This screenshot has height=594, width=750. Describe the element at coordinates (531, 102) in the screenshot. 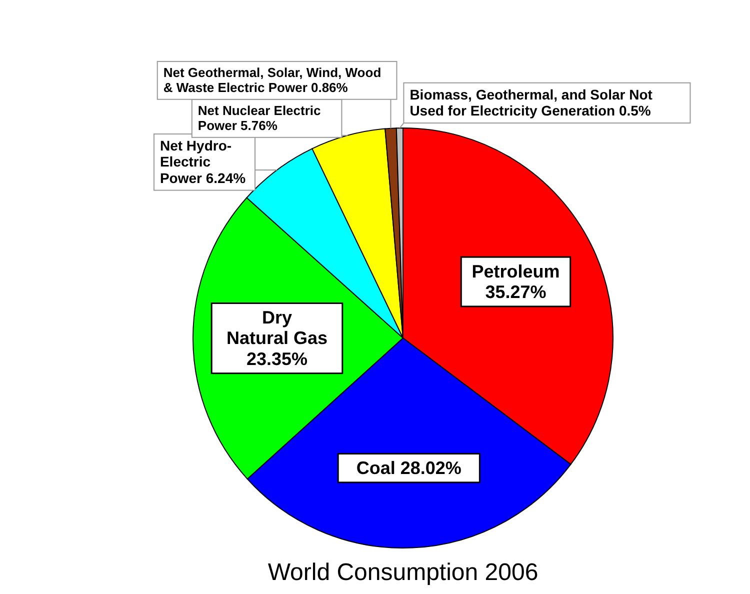

I see `slice-label: Biomass, Geothermal, and Solar Not Used for Electricity Generation 0.5%` at that location.